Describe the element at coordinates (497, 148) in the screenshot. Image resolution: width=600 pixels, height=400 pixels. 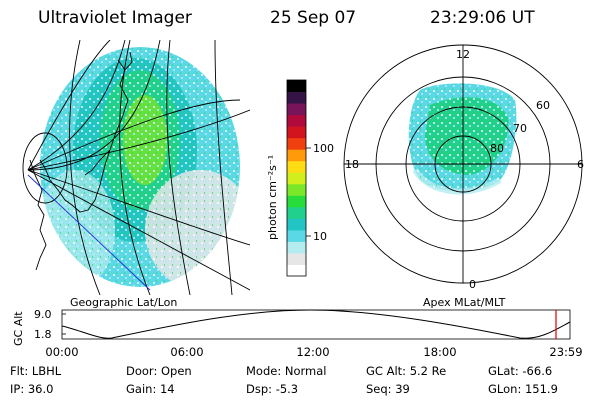
I see `lat-label-80: 80` at that location.